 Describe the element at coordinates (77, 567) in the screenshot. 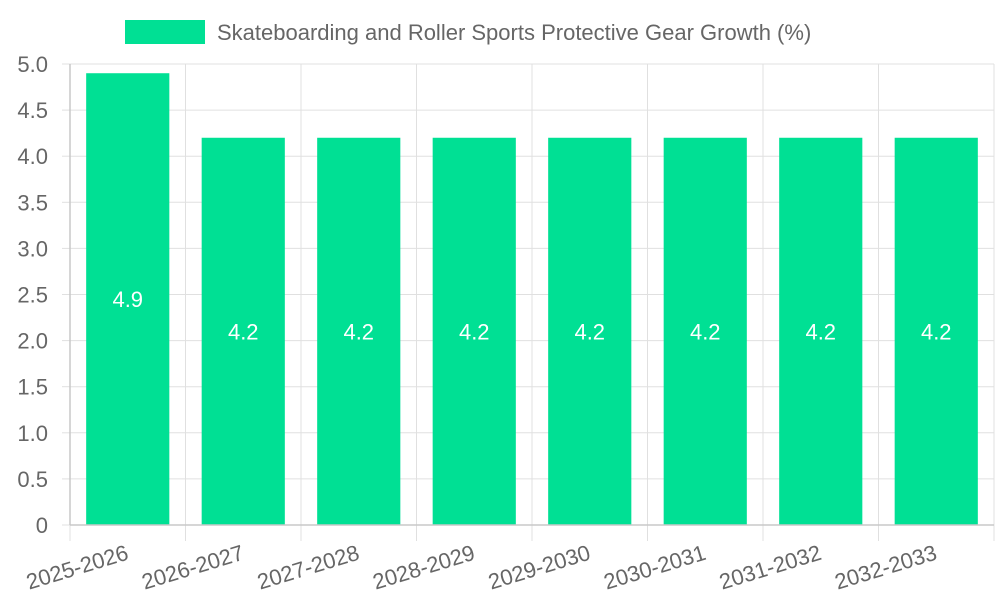

I see `x-tick-label: 2025-2026` at that location.